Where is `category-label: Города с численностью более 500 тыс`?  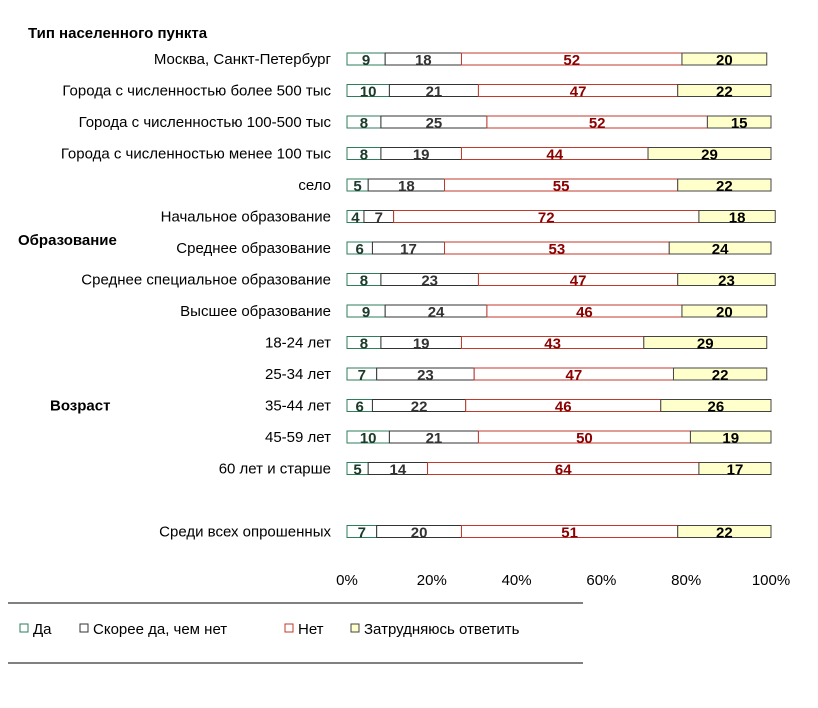 category-label: Города с численностью более 500 тыс is located at coordinates (196, 91).